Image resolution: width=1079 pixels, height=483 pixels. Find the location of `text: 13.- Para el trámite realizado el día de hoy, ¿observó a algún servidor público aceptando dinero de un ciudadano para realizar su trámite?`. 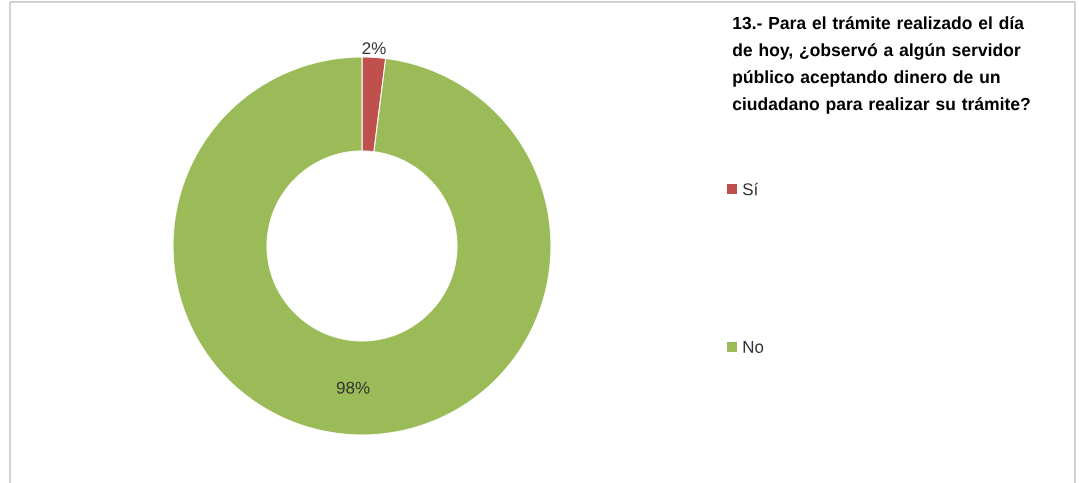

text: 13.- Para el trámite realizado el día de hoy, ¿observó a algún servidor público aceptando dinero de un ciudadano para realizar su trámite? is located at coordinates (881, 64).